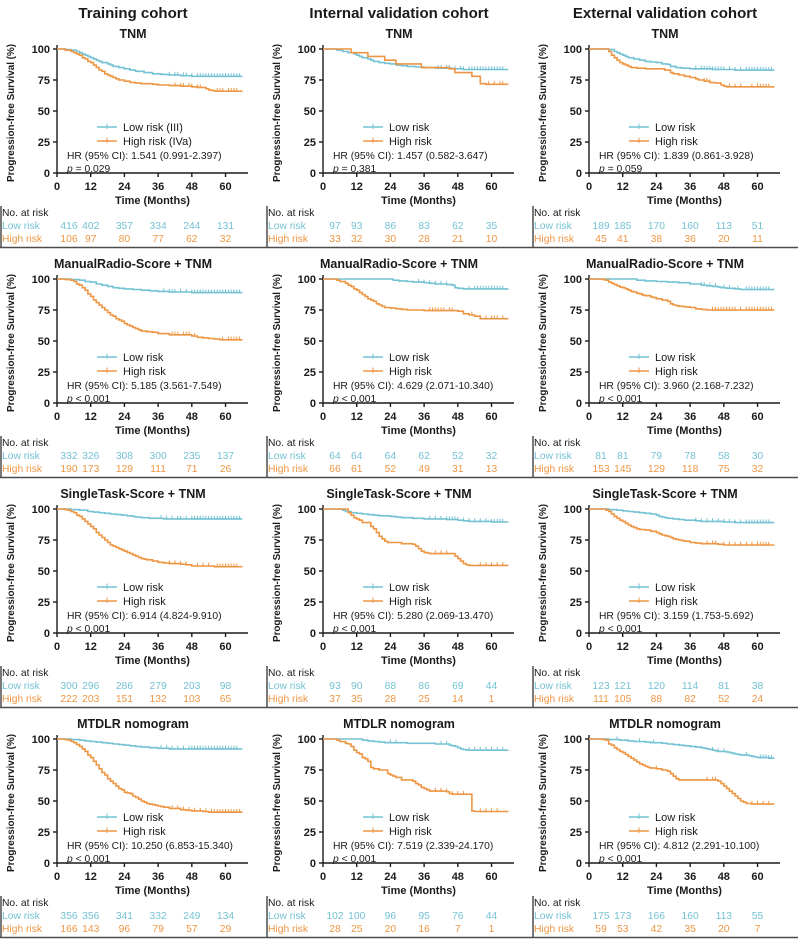 This screenshot has width=799, height=943. What do you see at coordinates (758, 469) in the screenshot?
I see `risk-value: 32` at bounding box center [758, 469].